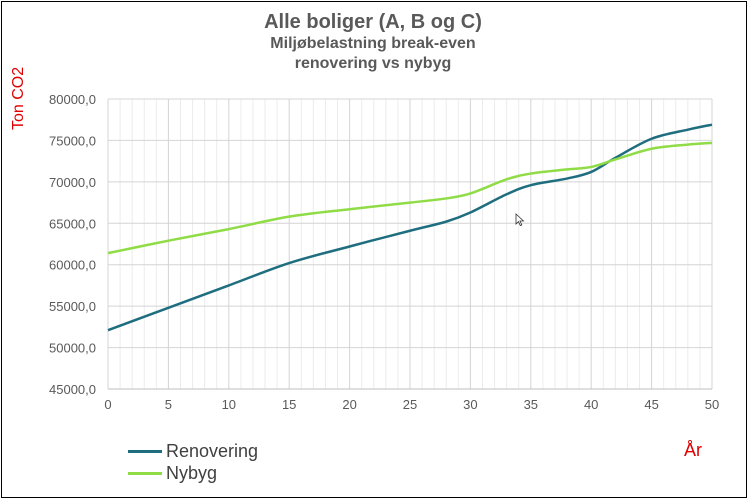 The width and height of the screenshot is (750, 501). Describe the element at coordinates (229, 404) in the screenshot. I see `x-tick-label: 10` at that location.